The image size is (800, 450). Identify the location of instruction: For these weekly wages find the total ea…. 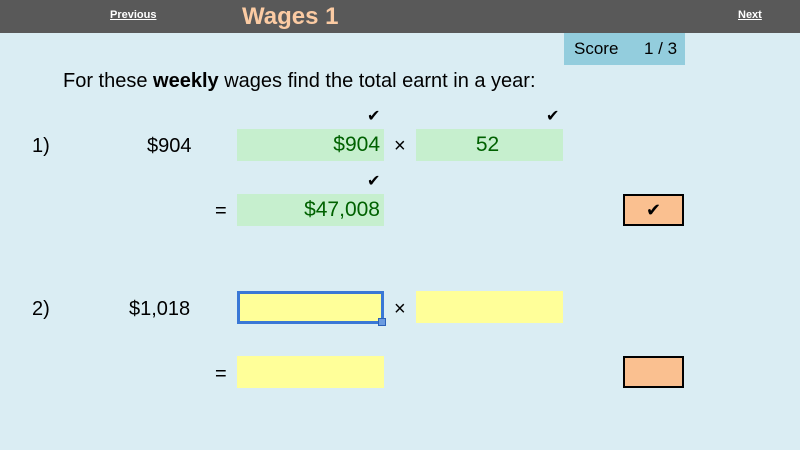
(299, 81).